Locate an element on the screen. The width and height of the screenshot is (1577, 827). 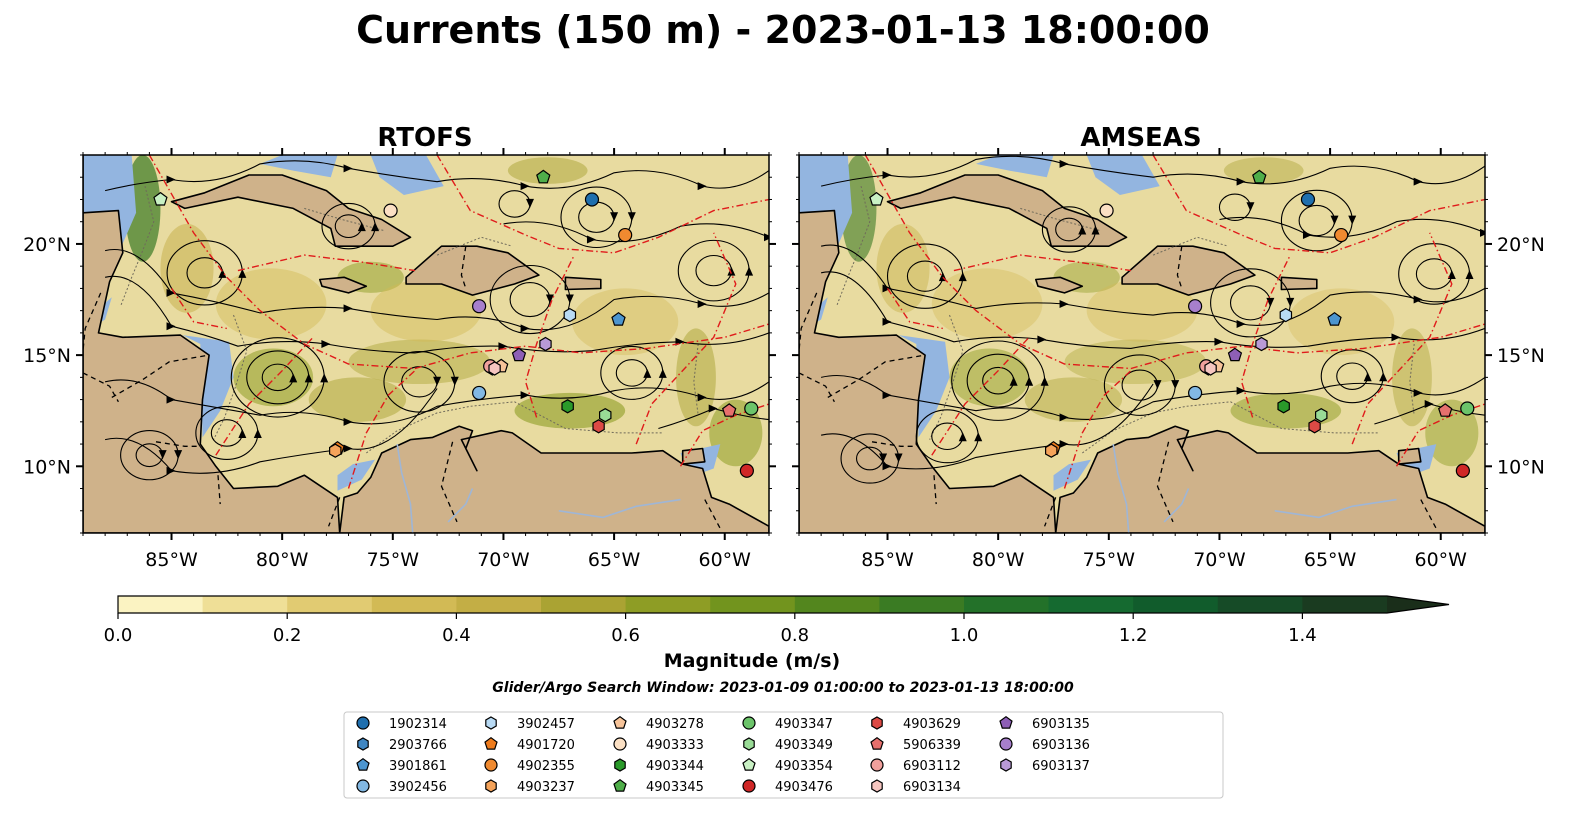
lon-tick-label: 85°W is located at coordinates (171, 560).